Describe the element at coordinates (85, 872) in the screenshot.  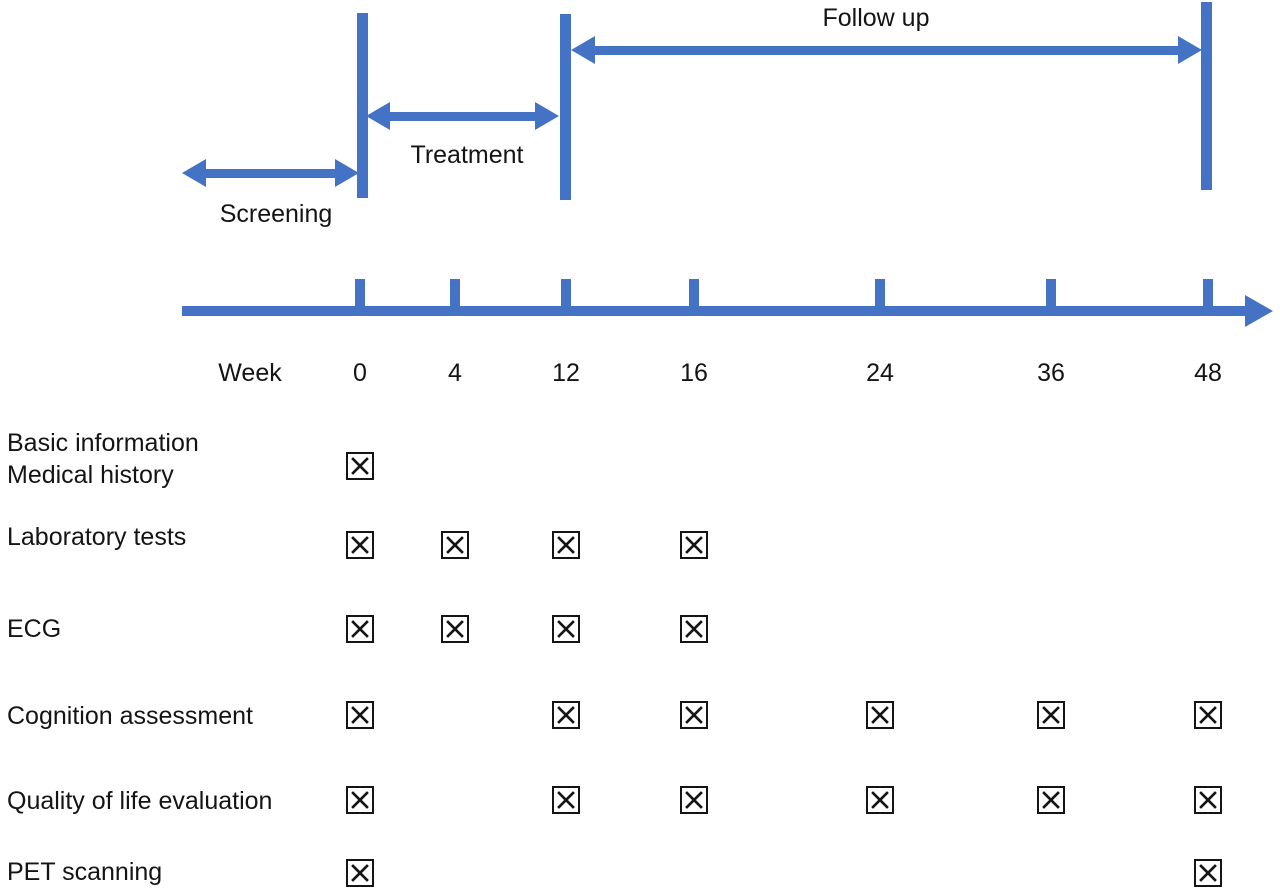
I see `assessment-row-label: PET scanning` at that location.